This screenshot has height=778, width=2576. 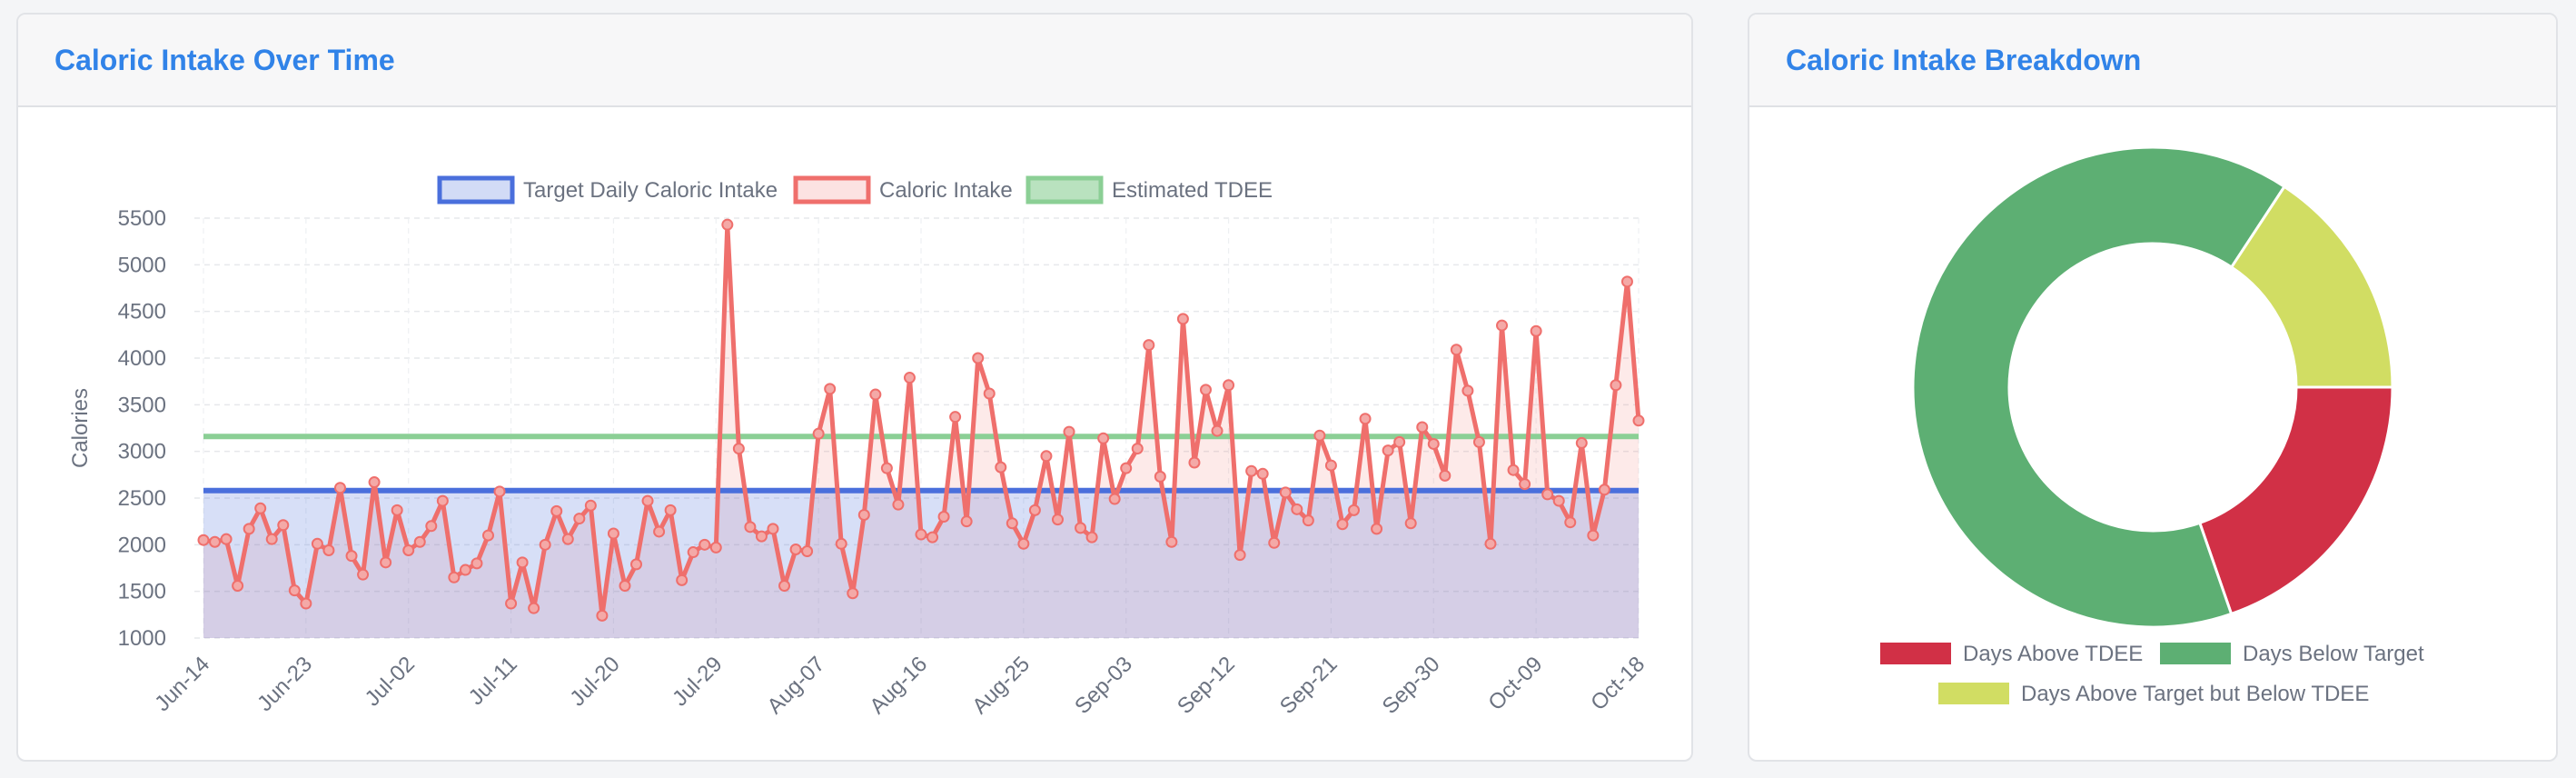 What do you see at coordinates (2195, 694) in the screenshot?
I see `legend-label: Days Above Target but Below TDEE` at bounding box center [2195, 694].